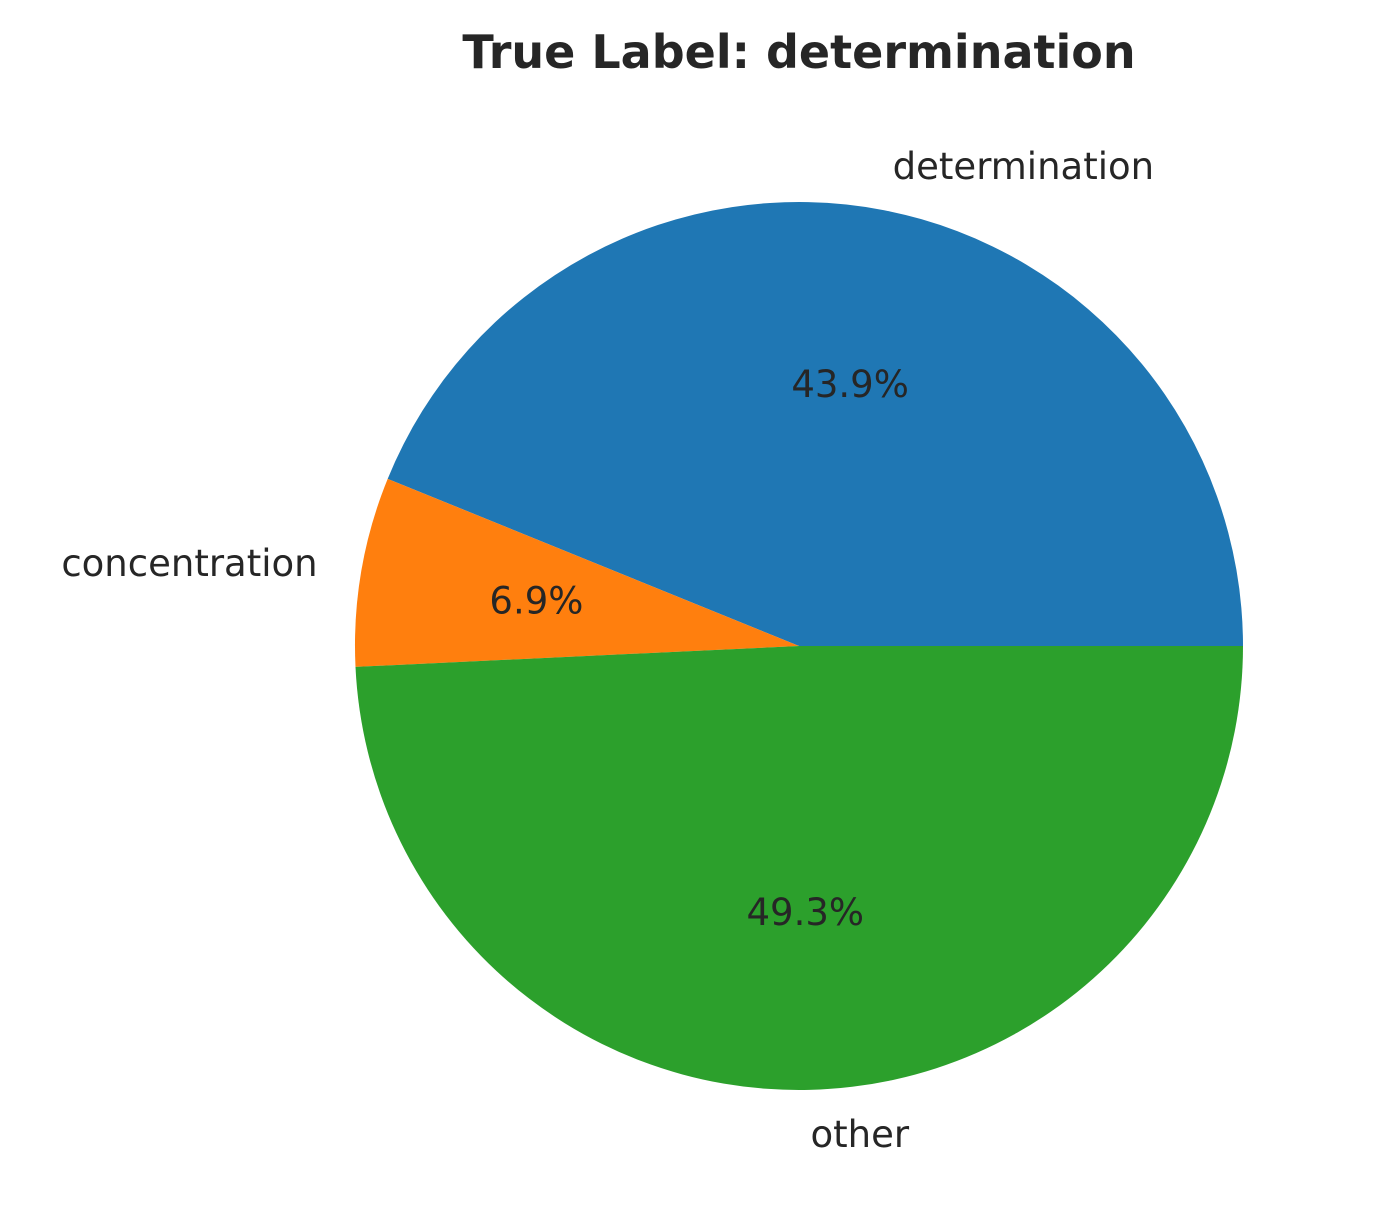 This screenshot has width=1383, height=1231. What do you see at coordinates (859, 1134) in the screenshot?
I see `slice-label-other: other` at bounding box center [859, 1134].